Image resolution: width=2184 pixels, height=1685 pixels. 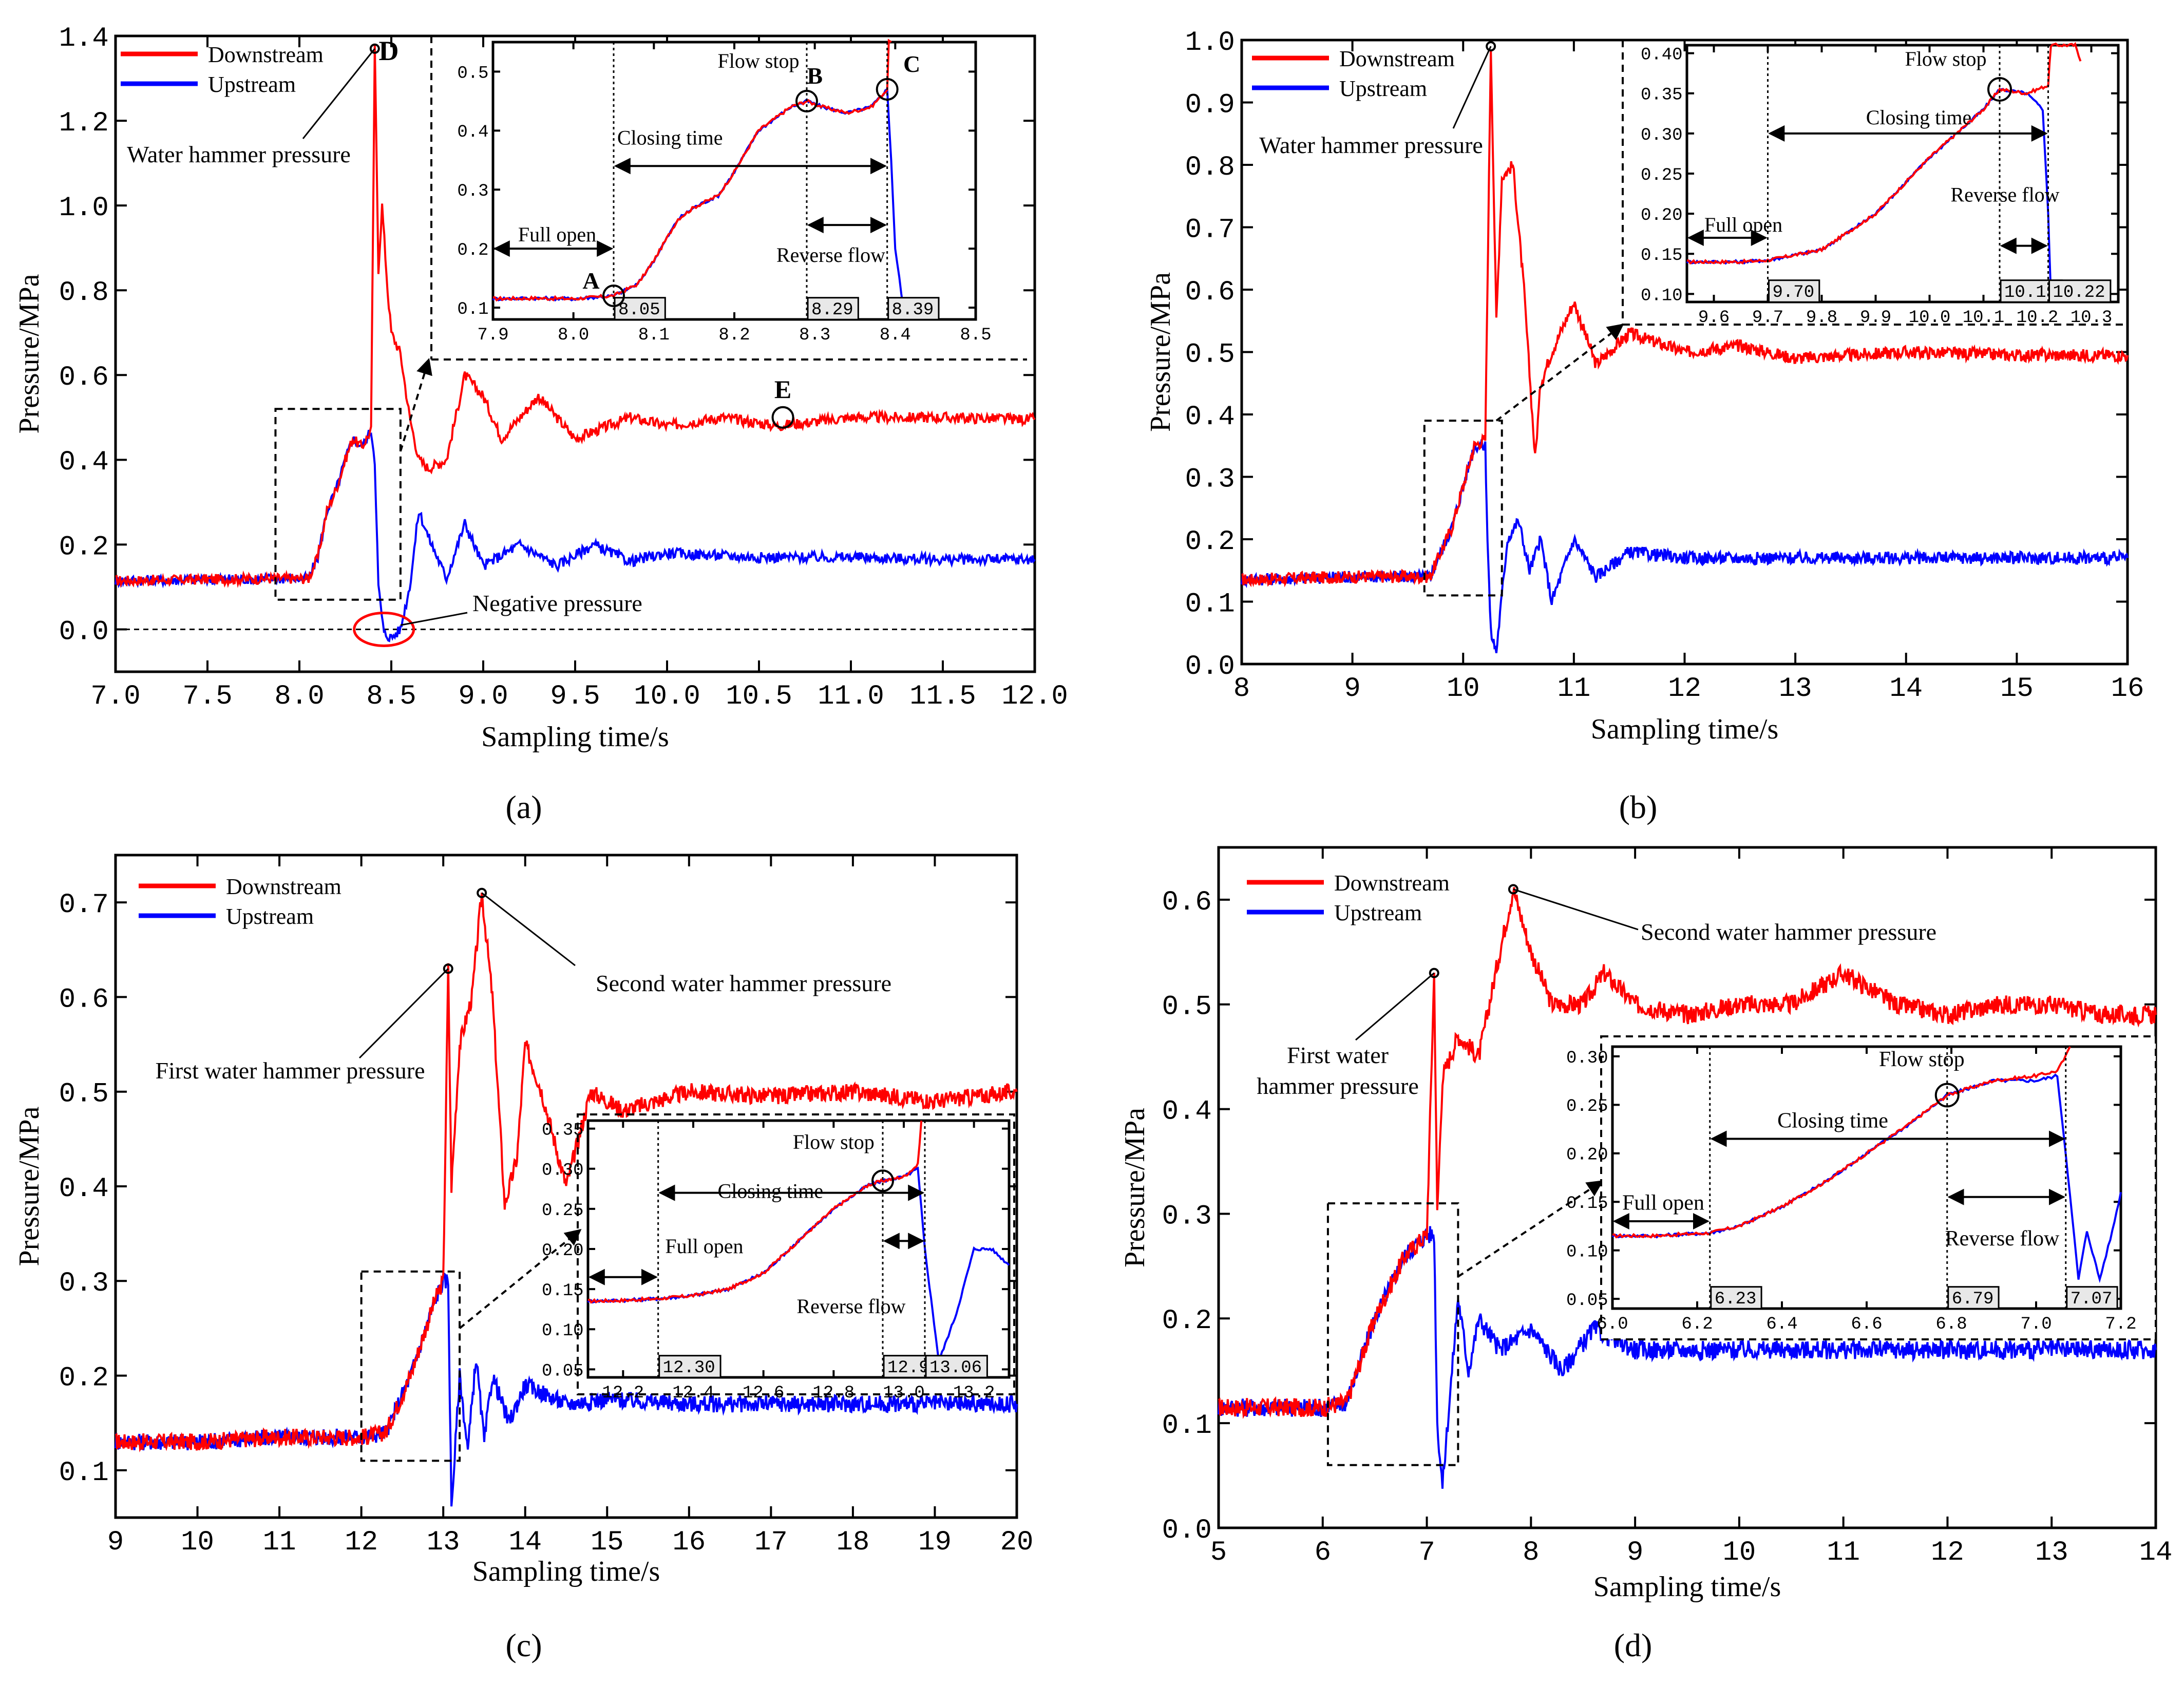 What do you see at coordinates (115, 1542) in the screenshot?
I see `x-tick-label: 9` at bounding box center [115, 1542].